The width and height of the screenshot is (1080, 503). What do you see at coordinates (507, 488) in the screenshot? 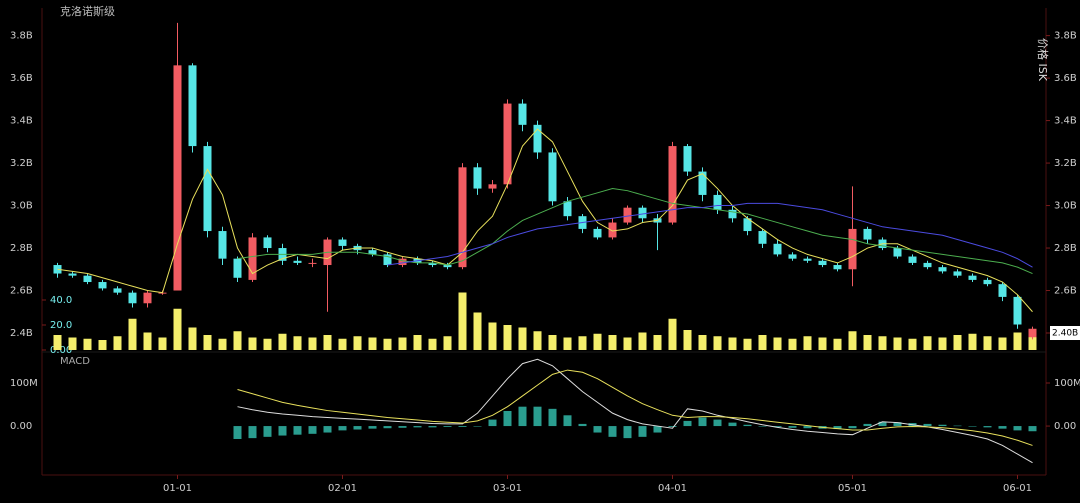
I see `x-tick-label: 03-01` at bounding box center [507, 488].